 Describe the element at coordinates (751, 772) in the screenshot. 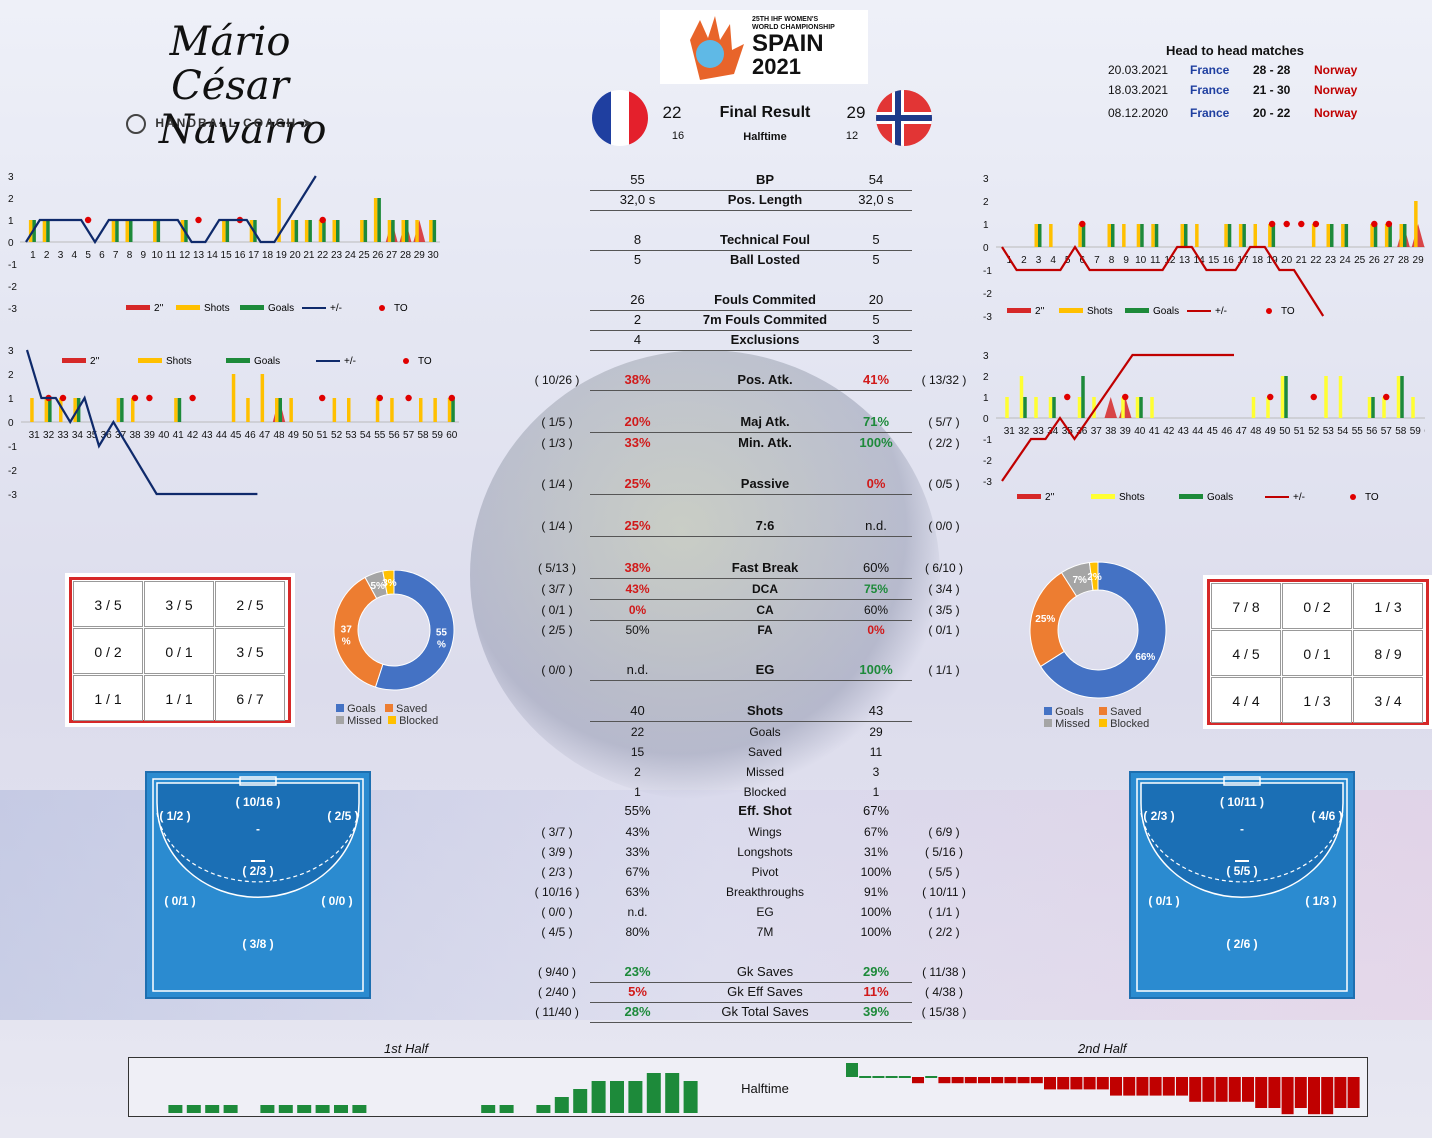

I see `stat-row: 2 Missed 3` at that location.